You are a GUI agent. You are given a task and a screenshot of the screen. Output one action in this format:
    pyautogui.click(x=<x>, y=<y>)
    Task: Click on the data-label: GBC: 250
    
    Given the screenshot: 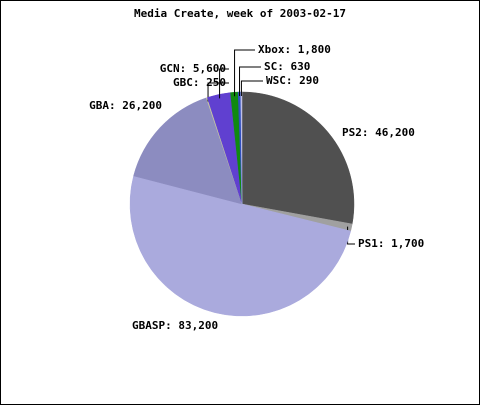 What is the action you would take?
    pyautogui.click(x=199, y=82)
    